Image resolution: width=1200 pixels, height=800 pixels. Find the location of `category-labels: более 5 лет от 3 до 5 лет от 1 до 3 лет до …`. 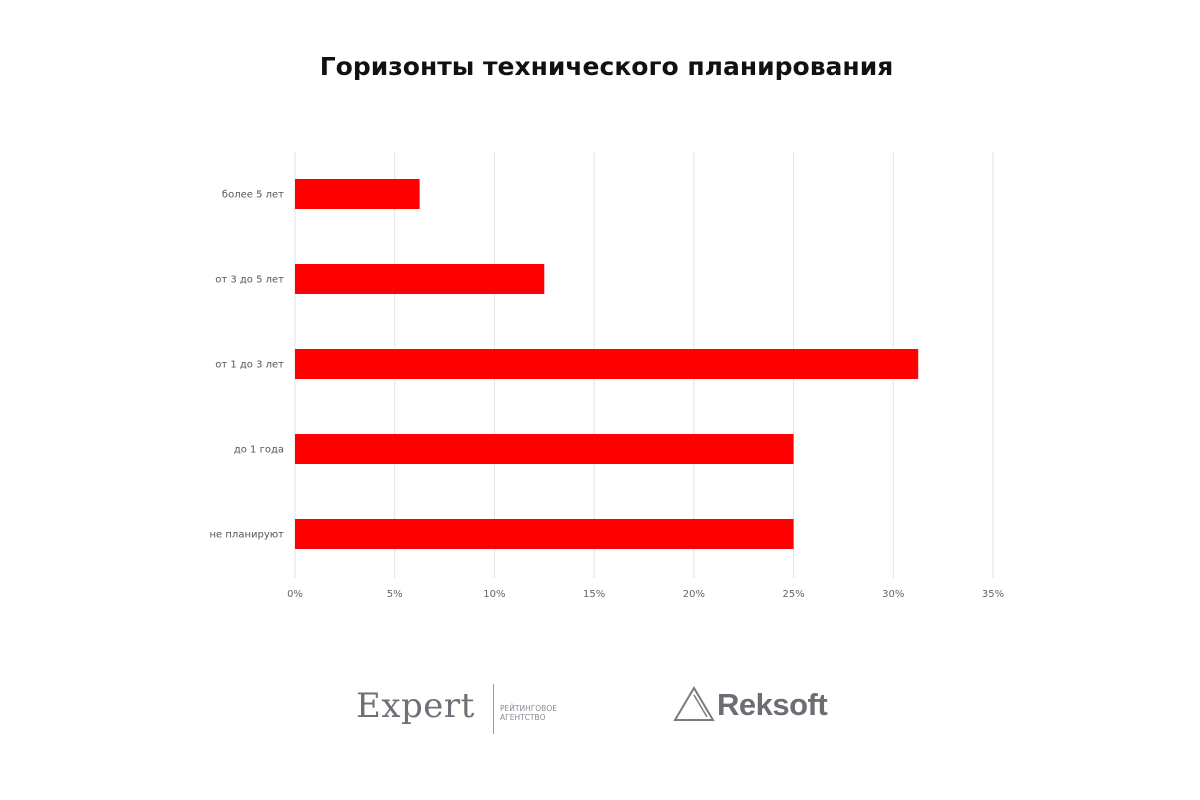

category-labels: более 5 лет от 3 до 5 лет от 1 до 3 лет до … is located at coordinates (247, 365).